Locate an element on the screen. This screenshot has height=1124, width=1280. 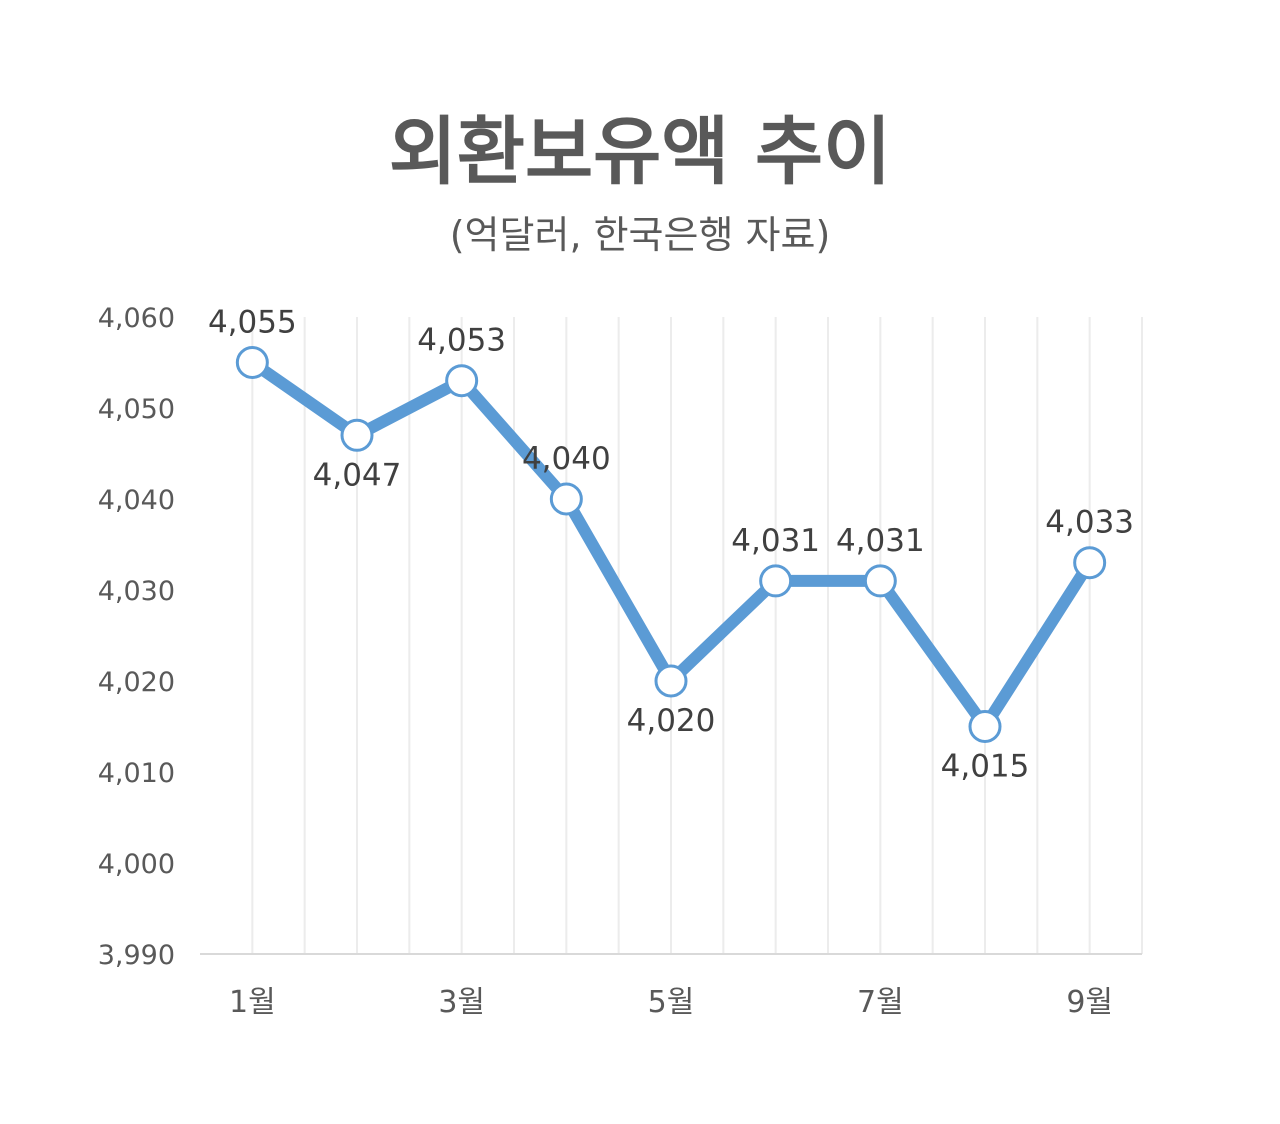
y-tick-label: 4,050 is located at coordinates (136, 409).